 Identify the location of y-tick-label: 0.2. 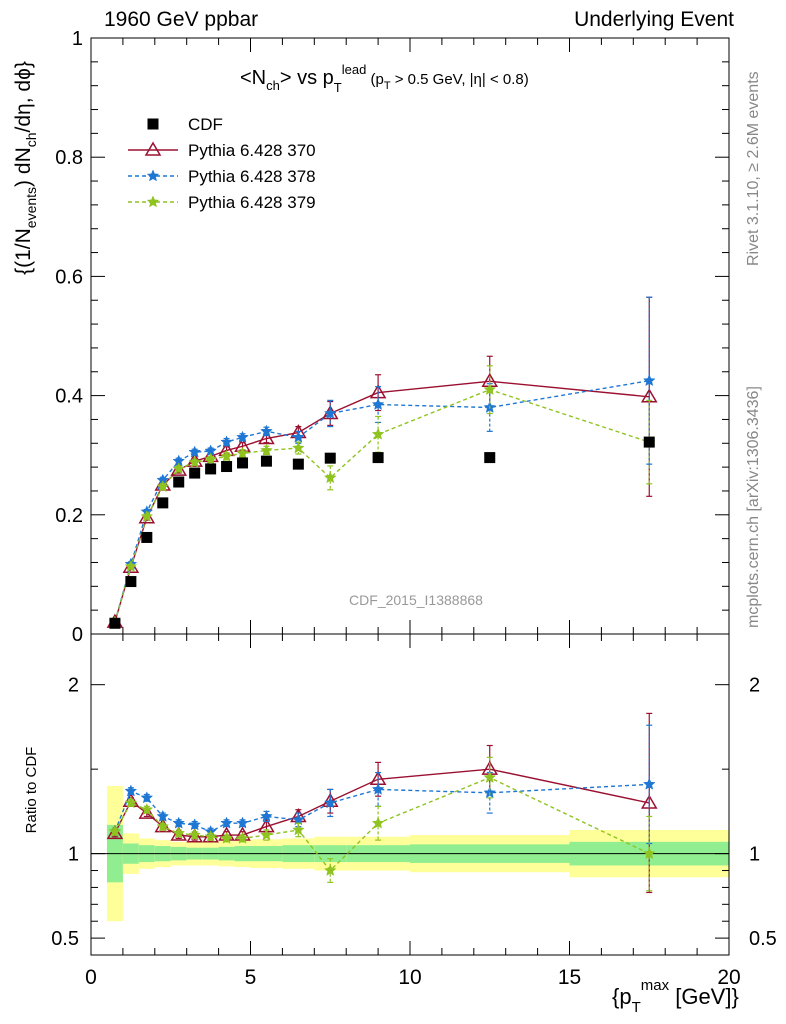
(69, 516).